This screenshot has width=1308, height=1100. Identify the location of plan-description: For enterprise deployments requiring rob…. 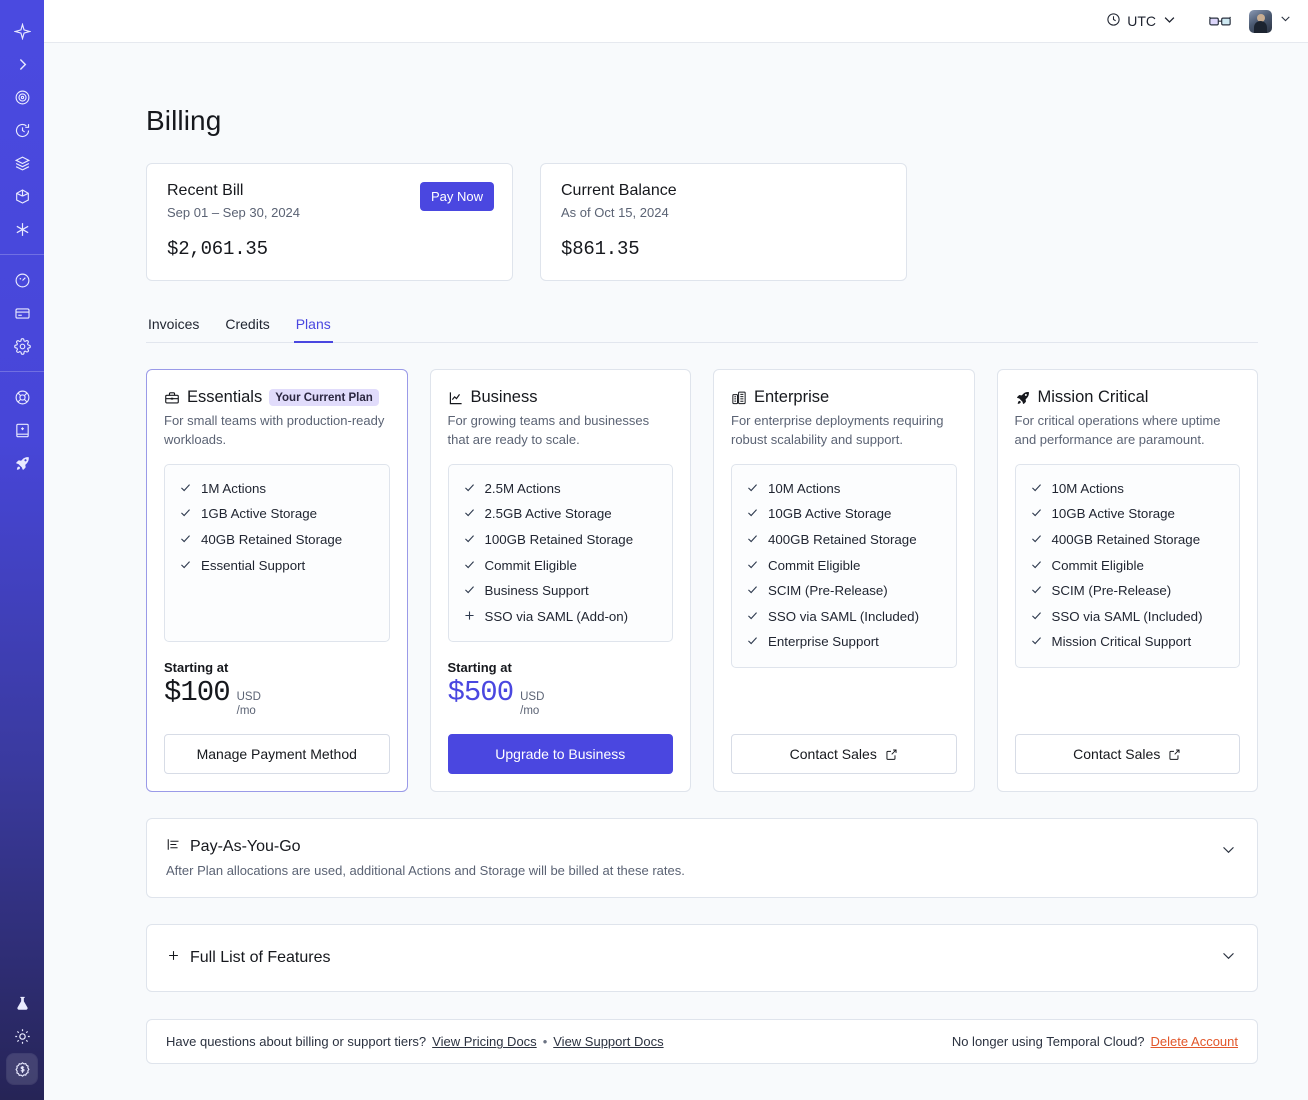
(837, 430).